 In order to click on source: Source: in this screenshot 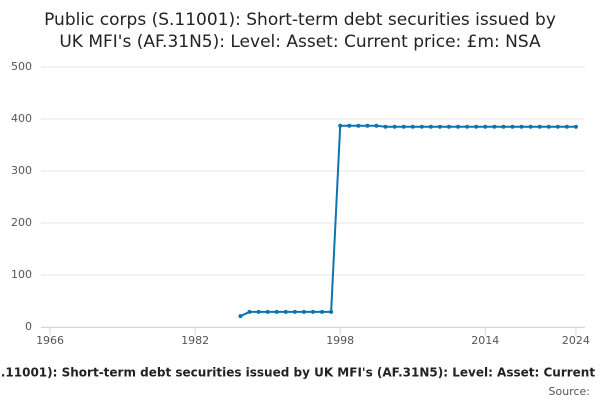, I will do `click(570, 391)`.